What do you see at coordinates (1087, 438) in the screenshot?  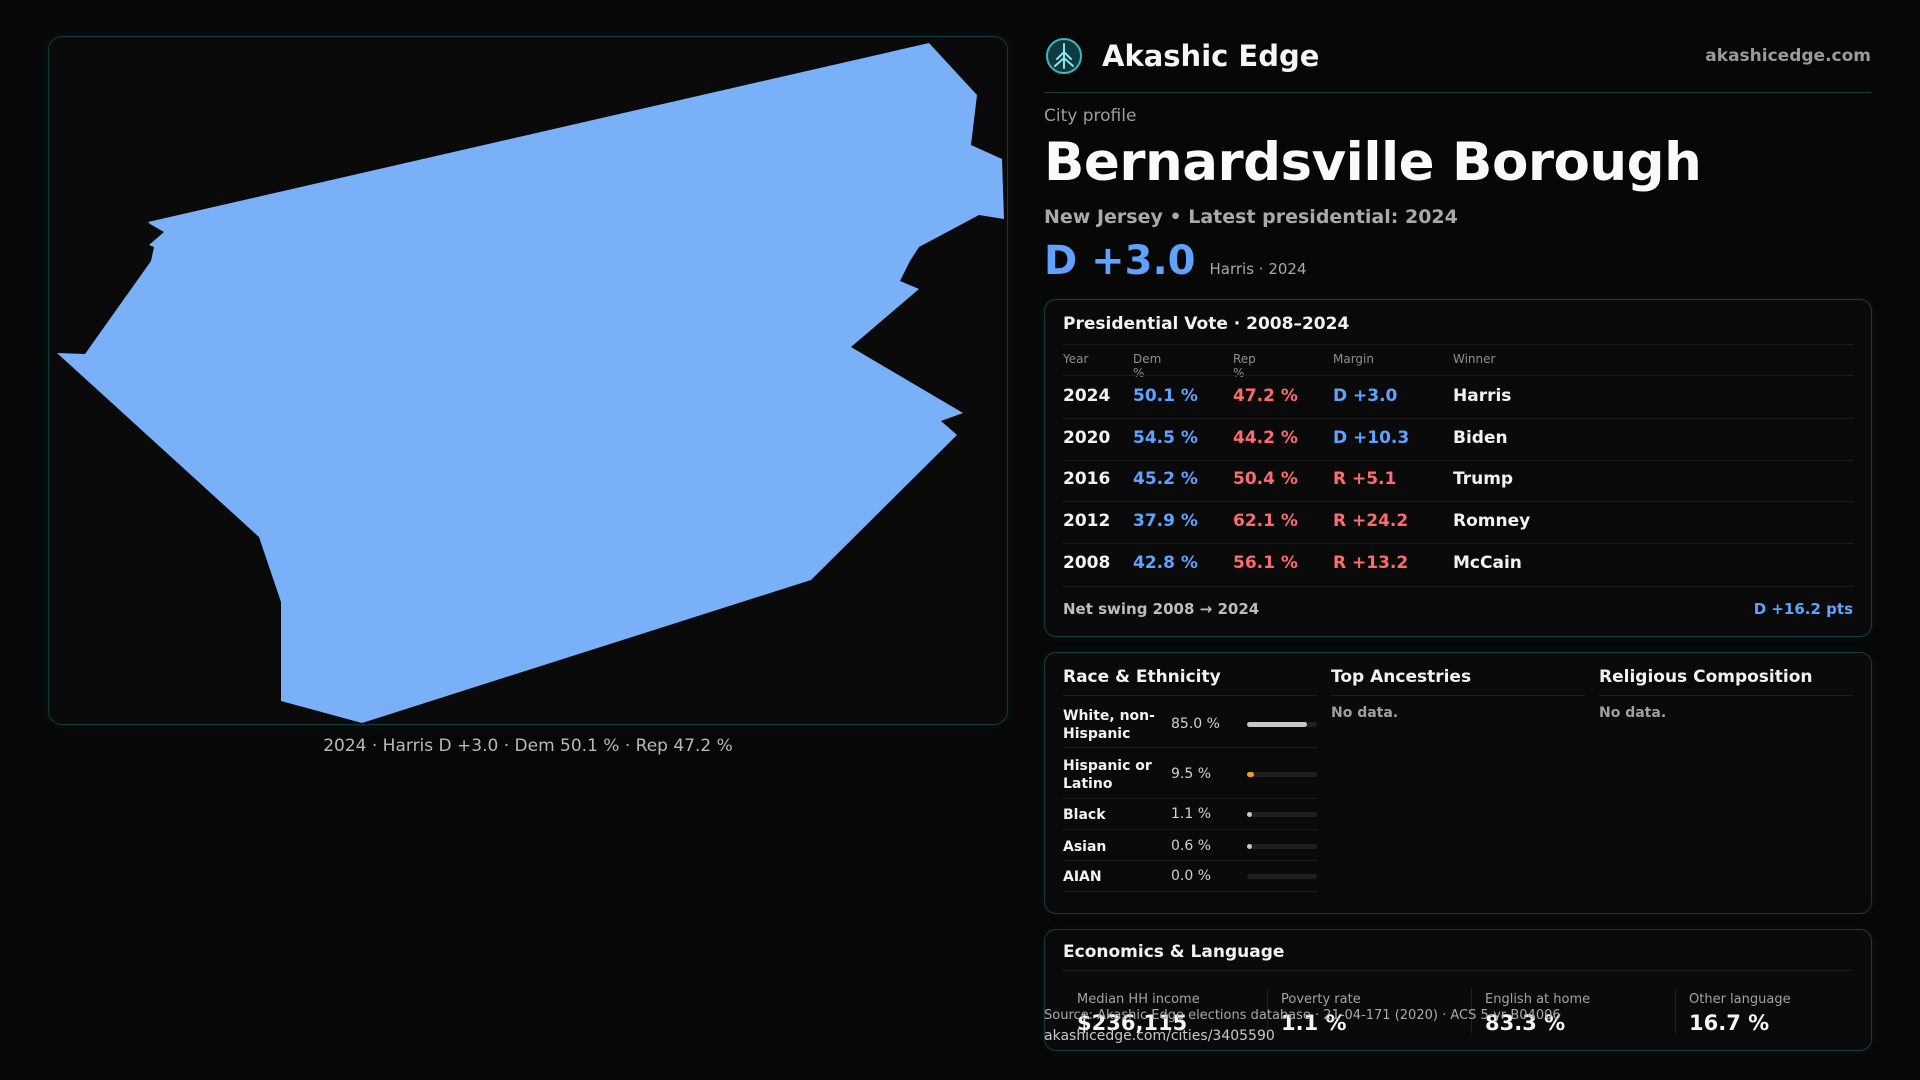 I see `cell-year: 2020` at bounding box center [1087, 438].